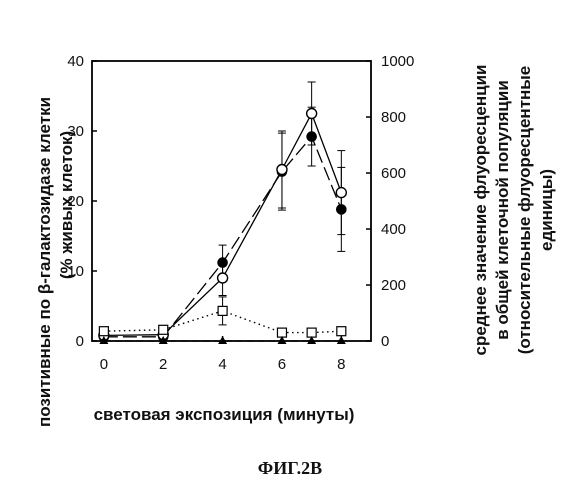 The image size is (579, 500). I want to click on right-y-tick-label: 400, so click(393, 229).